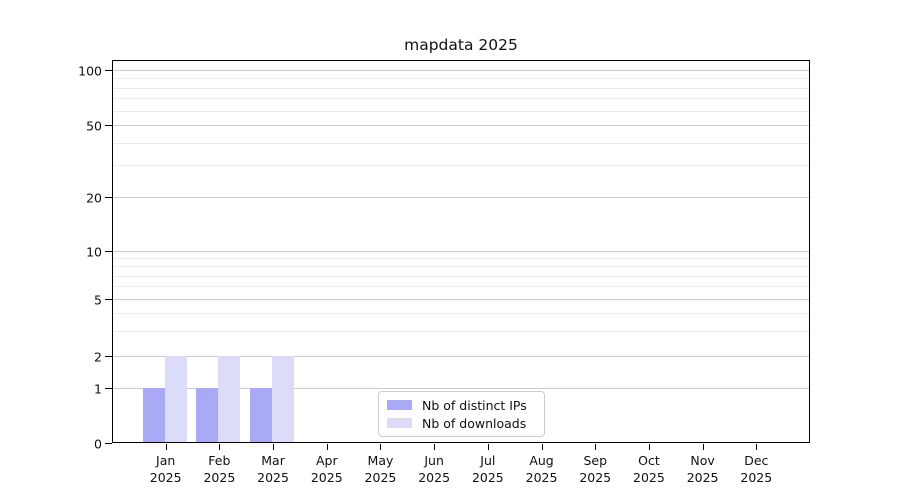 This screenshot has width=900, height=500. I want to click on x-tick-label: Apr 2025, so click(326, 469).